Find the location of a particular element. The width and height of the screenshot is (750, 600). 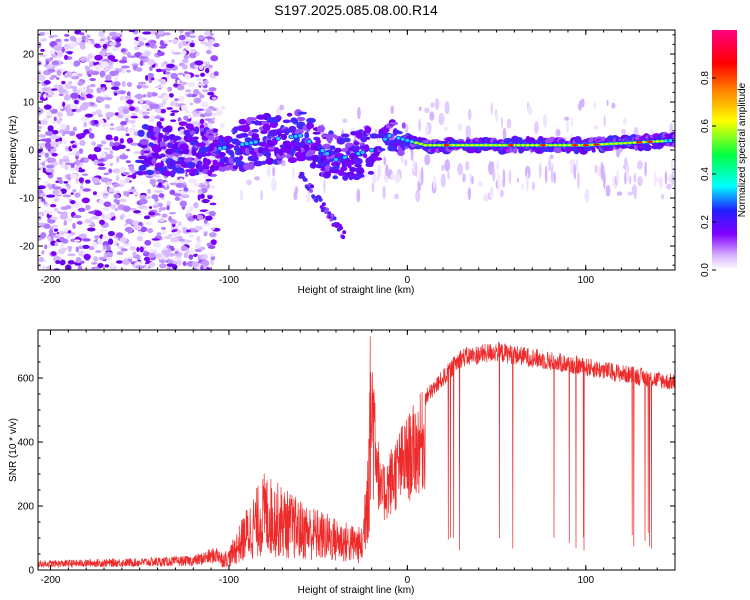

chart-title: S197.2025.085.08.00.R14 is located at coordinates (356, 10).